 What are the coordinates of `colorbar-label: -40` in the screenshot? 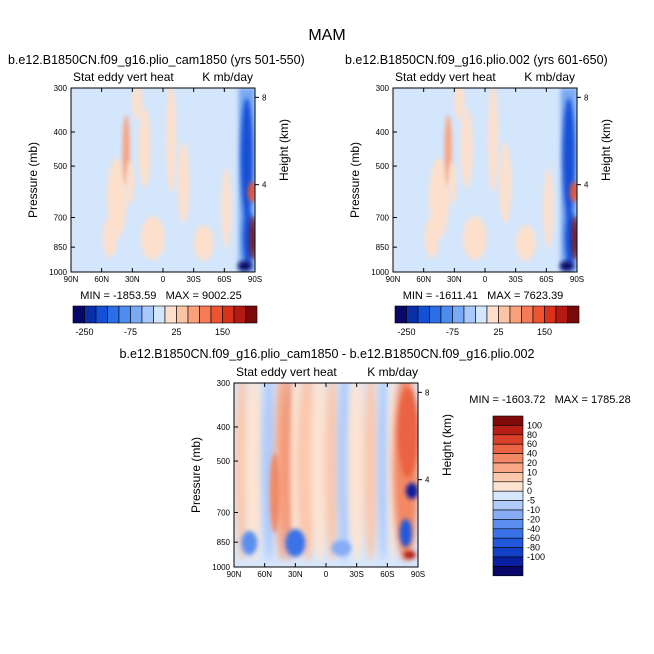 It's located at (533, 529).